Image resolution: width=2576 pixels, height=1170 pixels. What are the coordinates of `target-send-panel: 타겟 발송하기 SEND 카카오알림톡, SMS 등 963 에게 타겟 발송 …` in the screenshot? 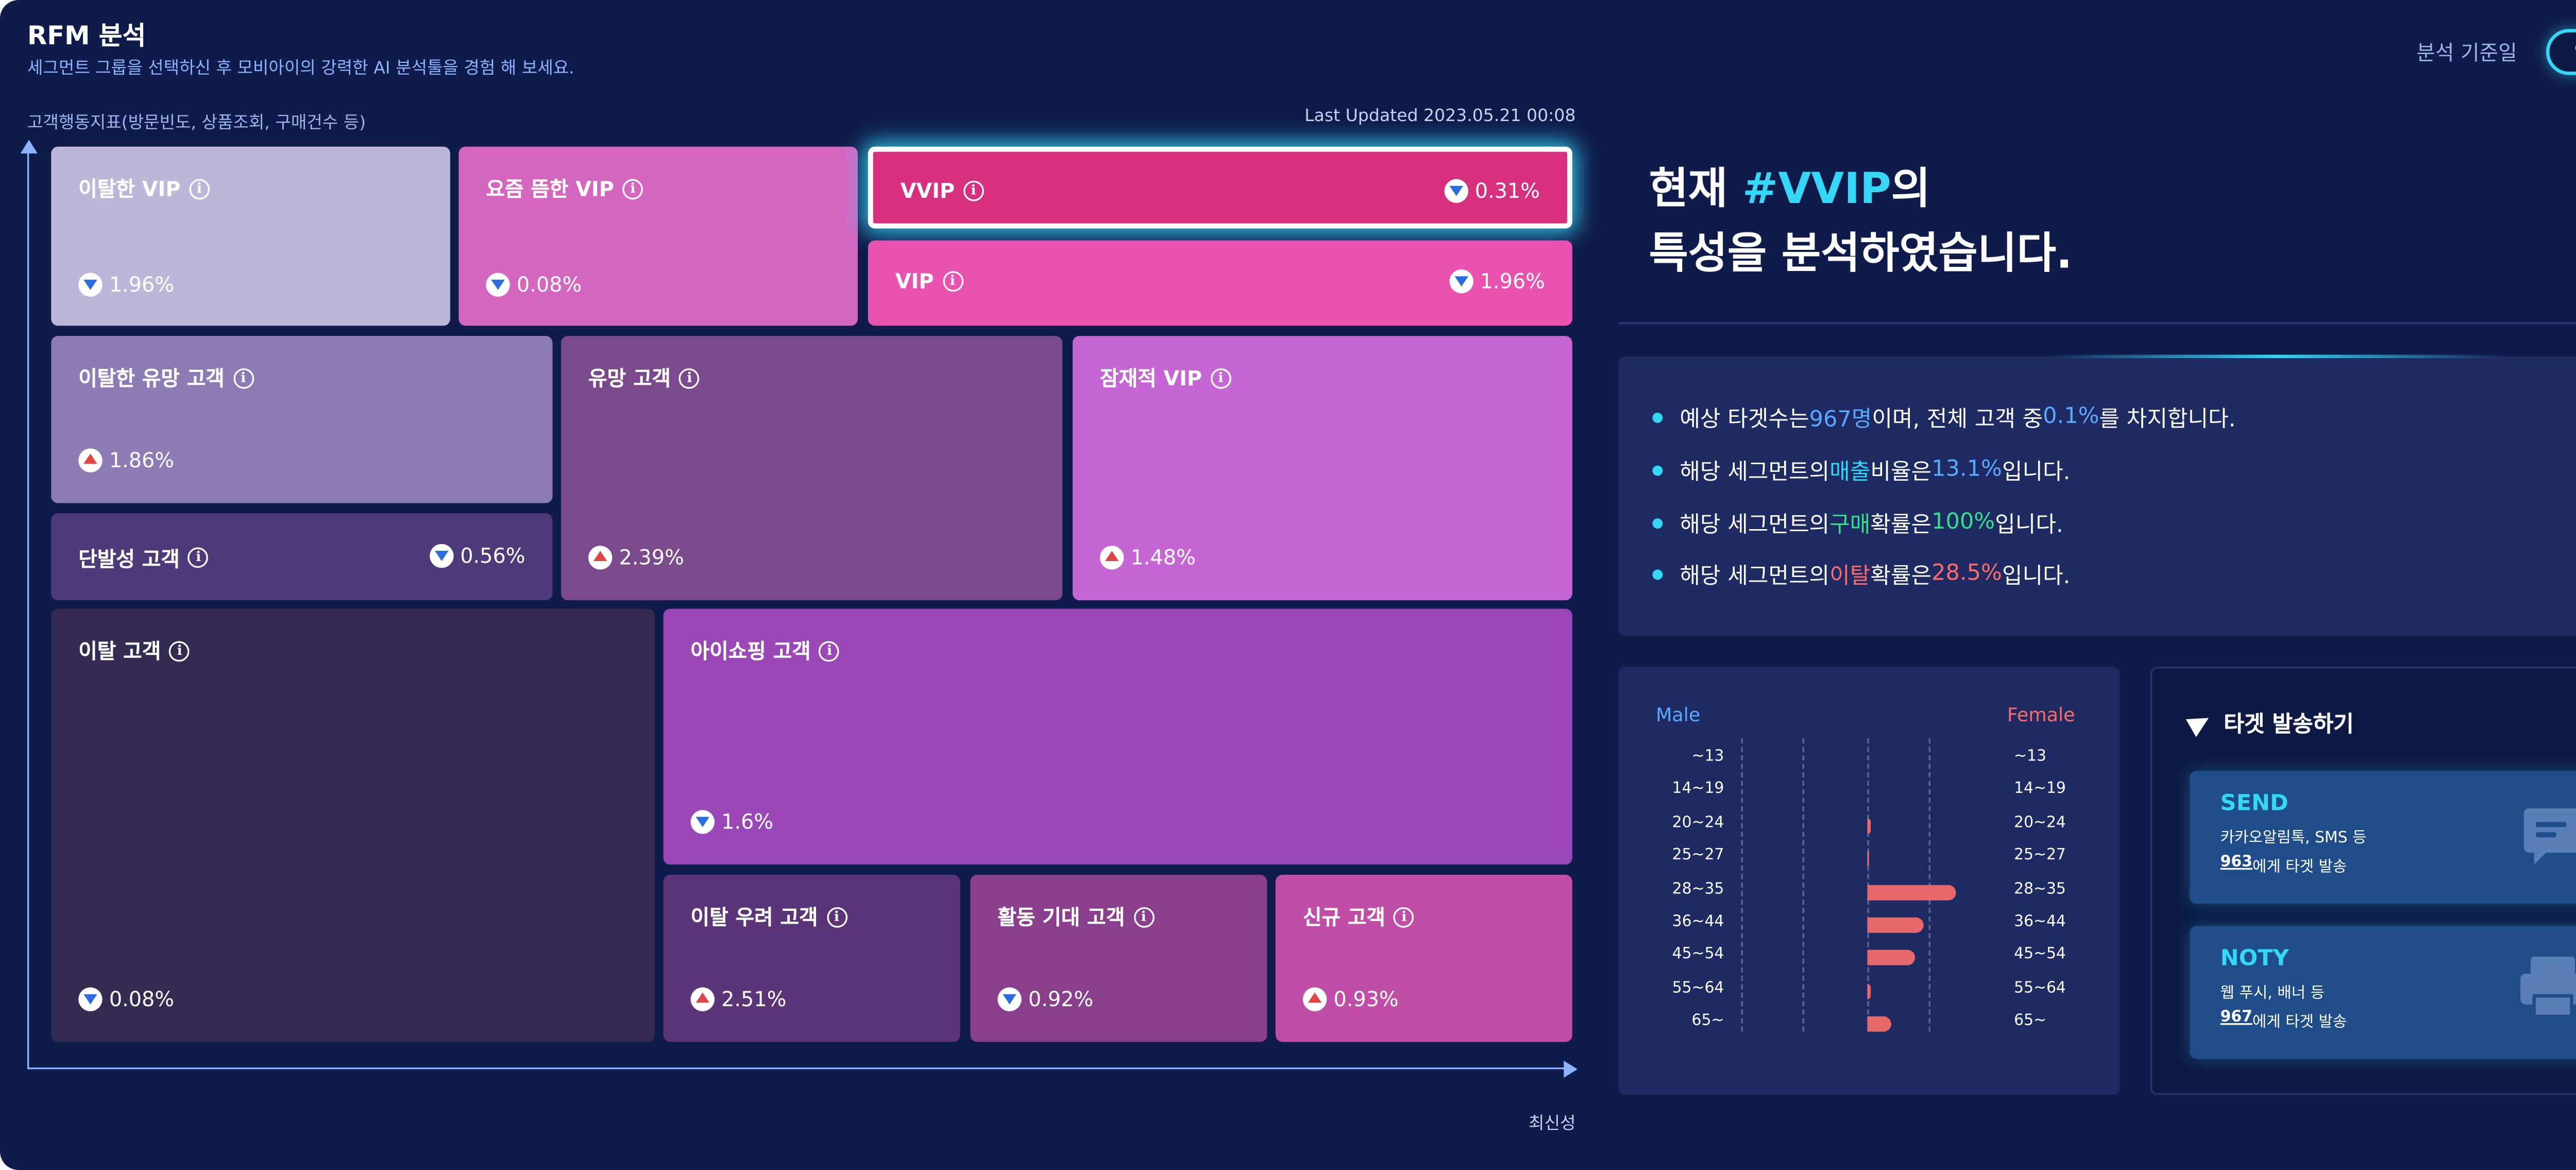 It's located at (2363, 881).